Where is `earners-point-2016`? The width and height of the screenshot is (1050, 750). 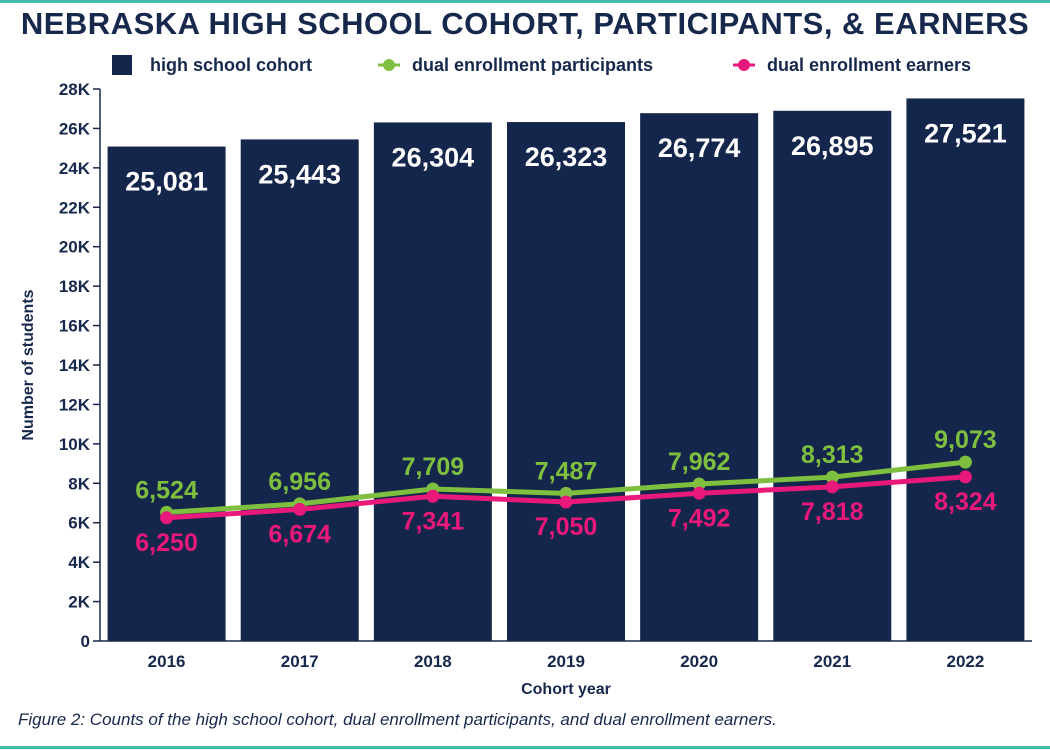
earners-point-2016 is located at coordinates (167, 518).